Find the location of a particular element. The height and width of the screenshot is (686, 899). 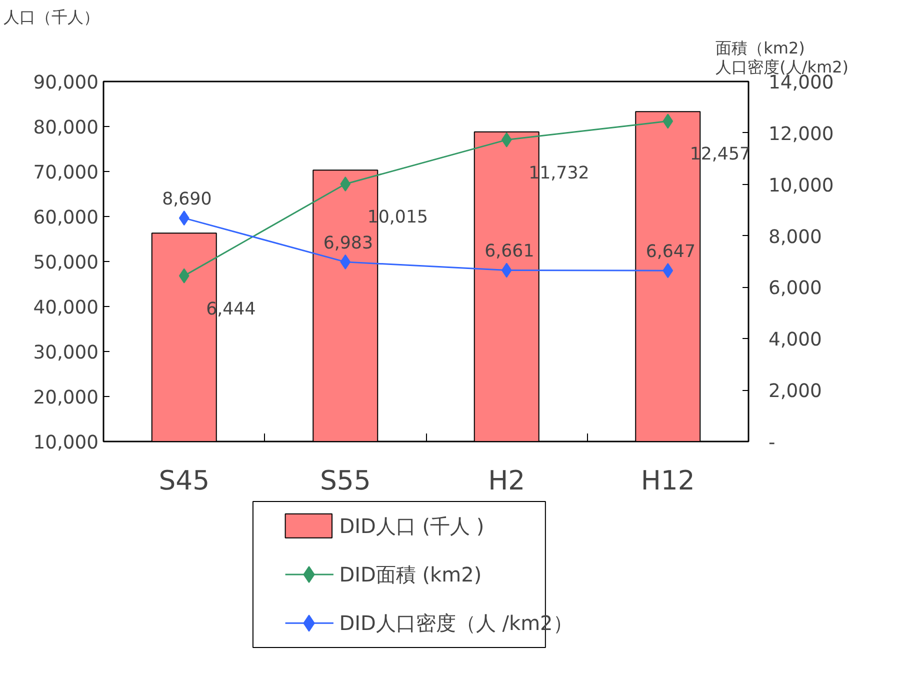

y2-tick-label: 12,000 is located at coordinates (801, 134).